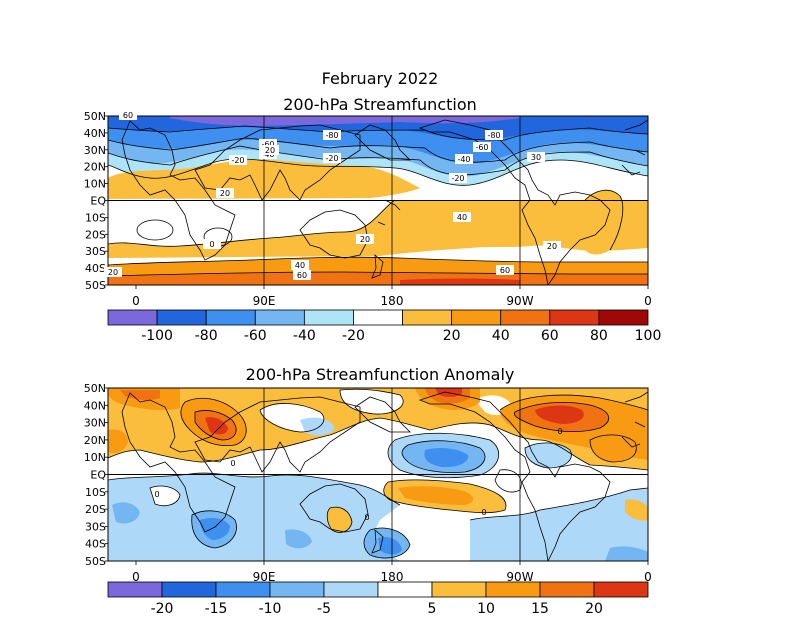  I want to click on colorbar-tick-label: 100, so click(648, 336).